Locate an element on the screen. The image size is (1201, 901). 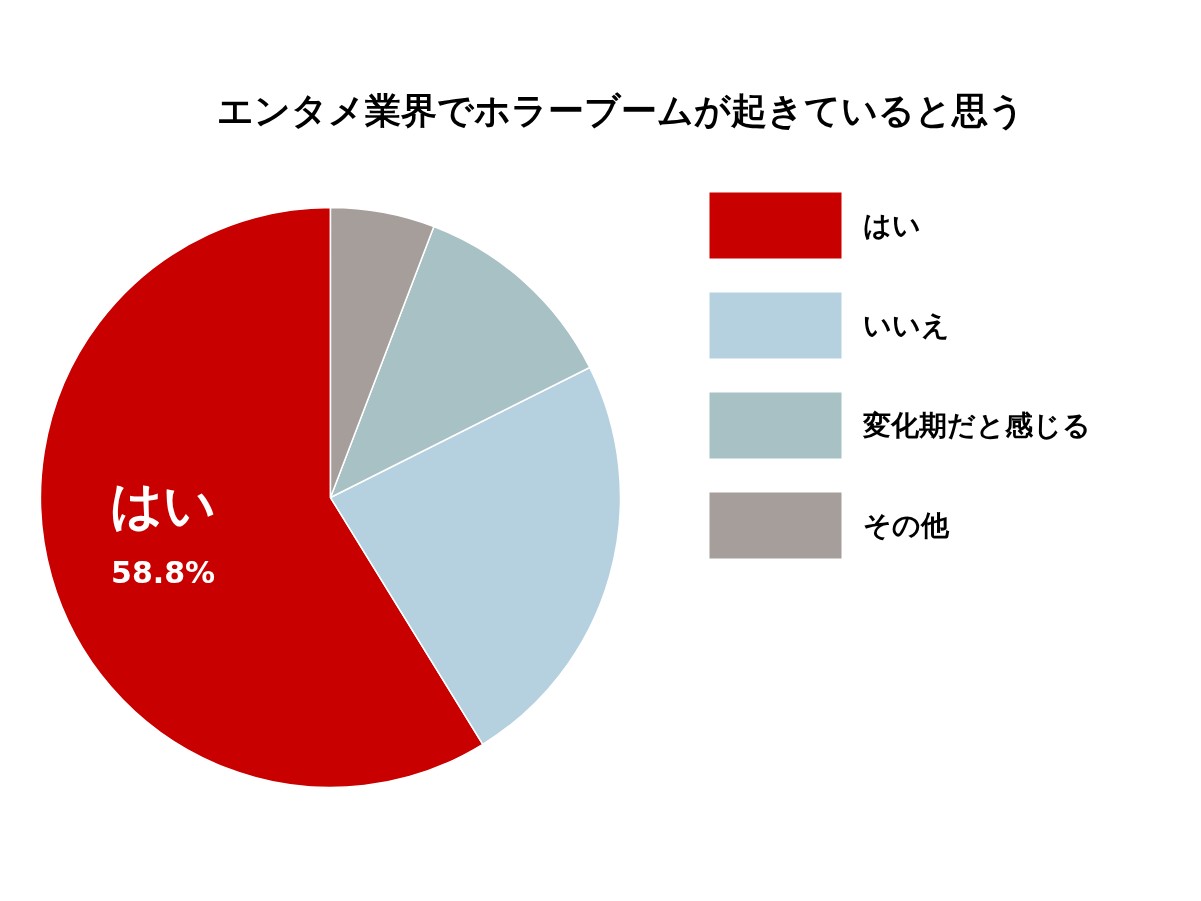
slice-label: はい is located at coordinates (163, 504).